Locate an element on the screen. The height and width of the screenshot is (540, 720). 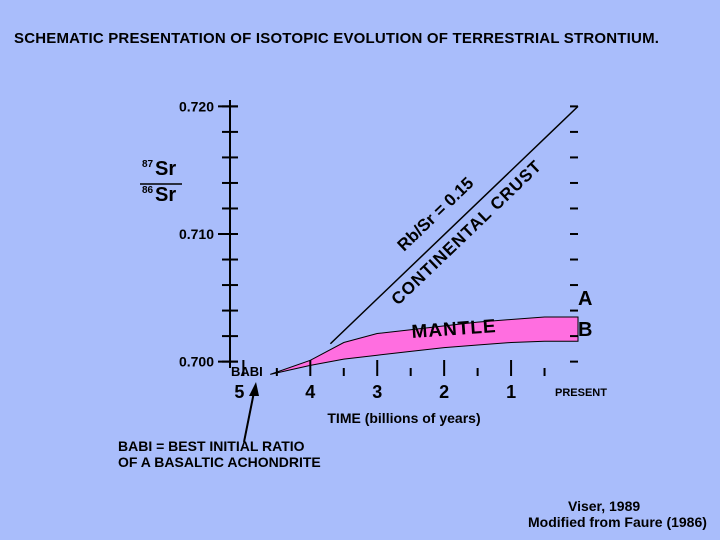
footnote-line-1: BABI = BEST INITIAL RATIO is located at coordinates (211, 446).